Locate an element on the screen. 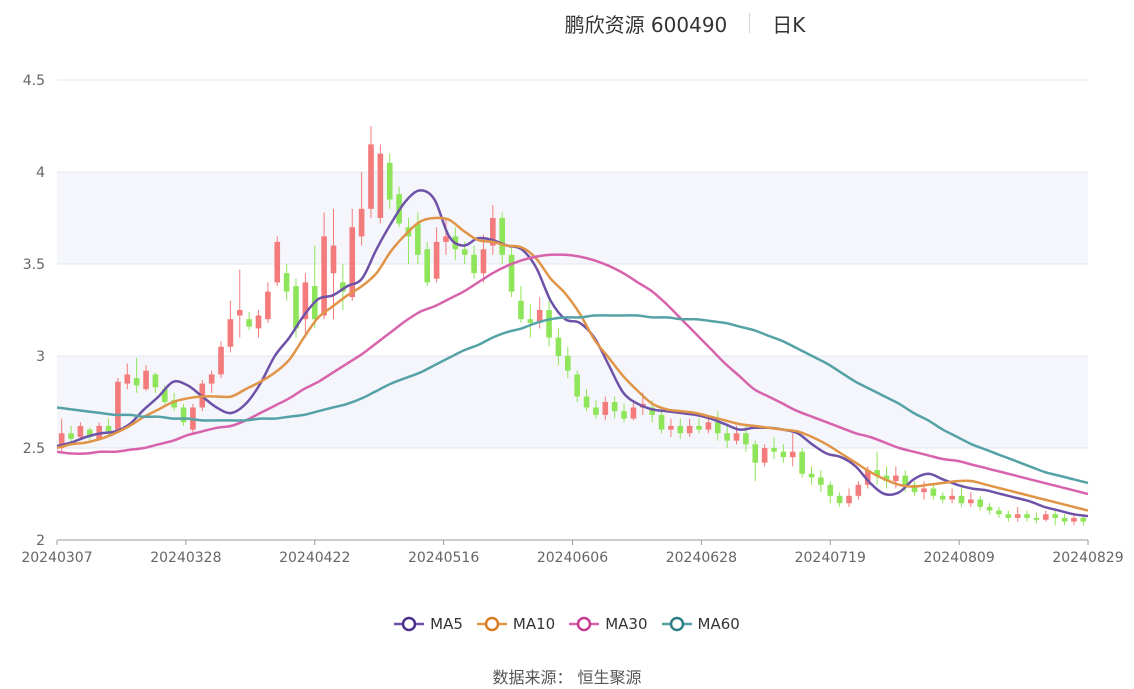 The height and width of the screenshot is (689, 1134). y-tick-label: 4.5 is located at coordinates (34, 81).